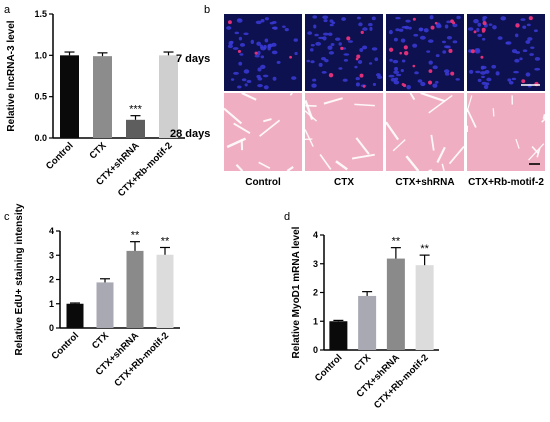 The height and width of the screenshot is (422, 550). Describe the element at coordinates (506, 182) in the screenshot. I see `condition-label: CTX+Rb-motif-2` at that location.